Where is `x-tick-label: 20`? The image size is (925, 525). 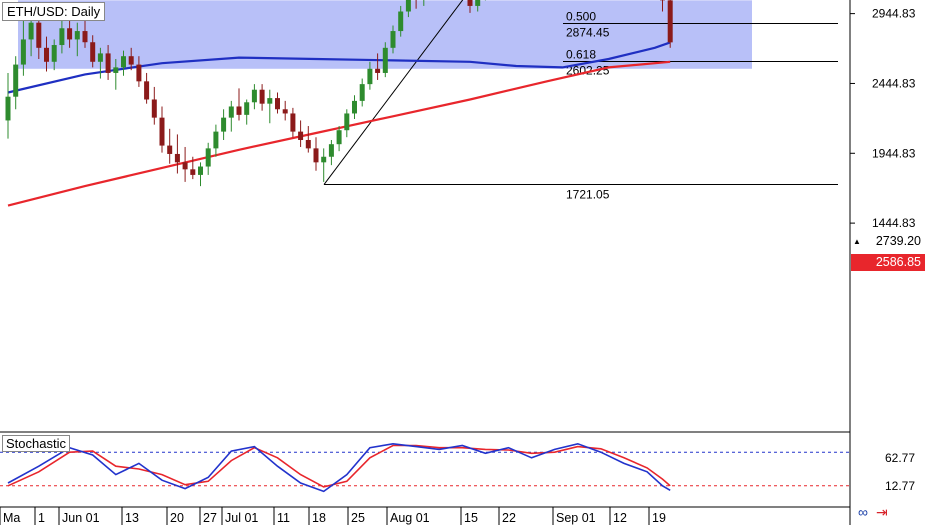 x-tick-label: 20 is located at coordinates (177, 518).